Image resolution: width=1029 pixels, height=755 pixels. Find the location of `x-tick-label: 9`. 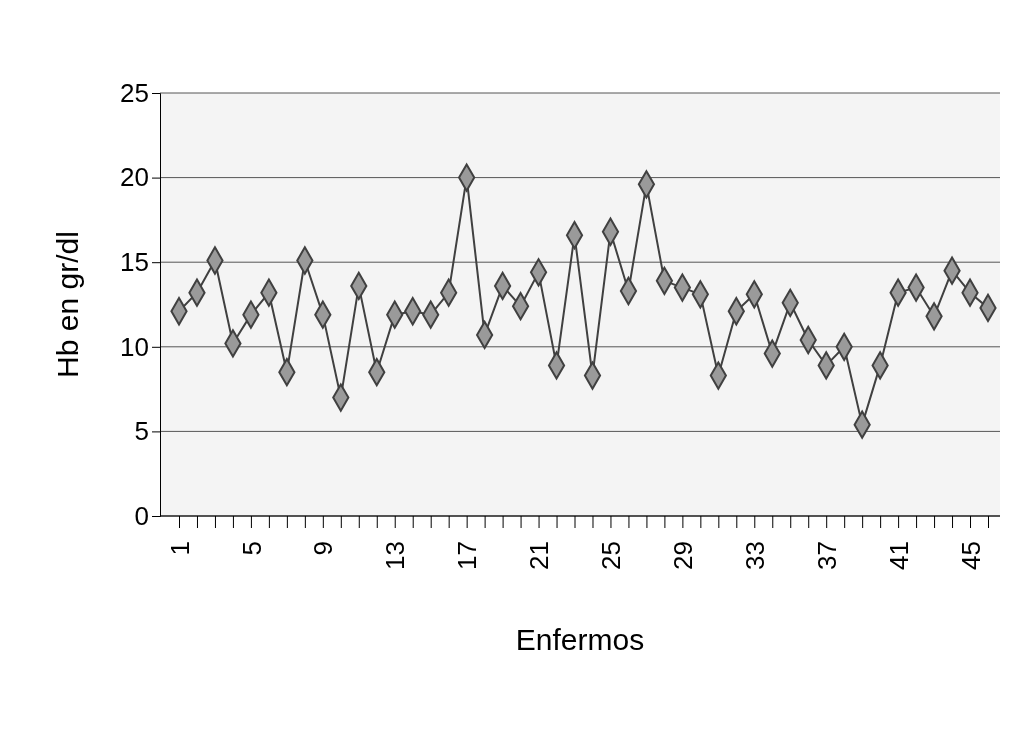

x-tick-label: 9 is located at coordinates (323, 548).